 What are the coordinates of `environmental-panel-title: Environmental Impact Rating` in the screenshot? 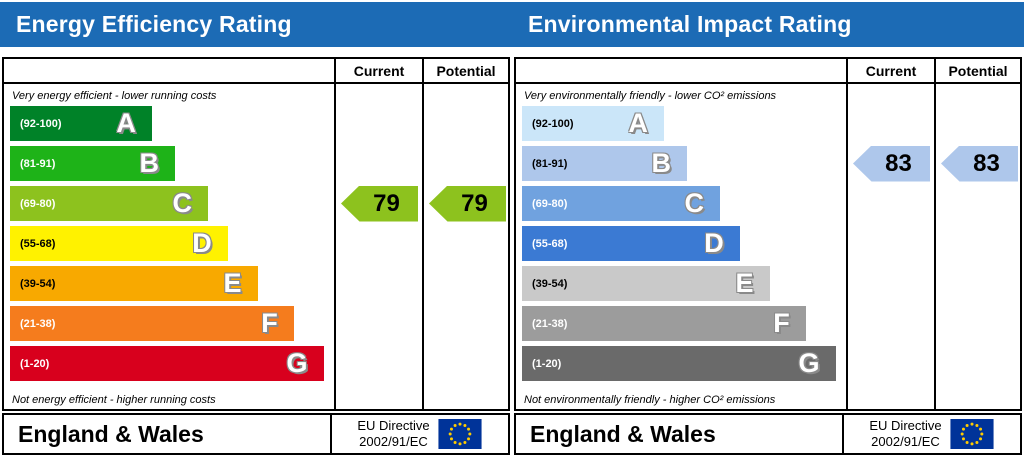 It's located at (690, 24).